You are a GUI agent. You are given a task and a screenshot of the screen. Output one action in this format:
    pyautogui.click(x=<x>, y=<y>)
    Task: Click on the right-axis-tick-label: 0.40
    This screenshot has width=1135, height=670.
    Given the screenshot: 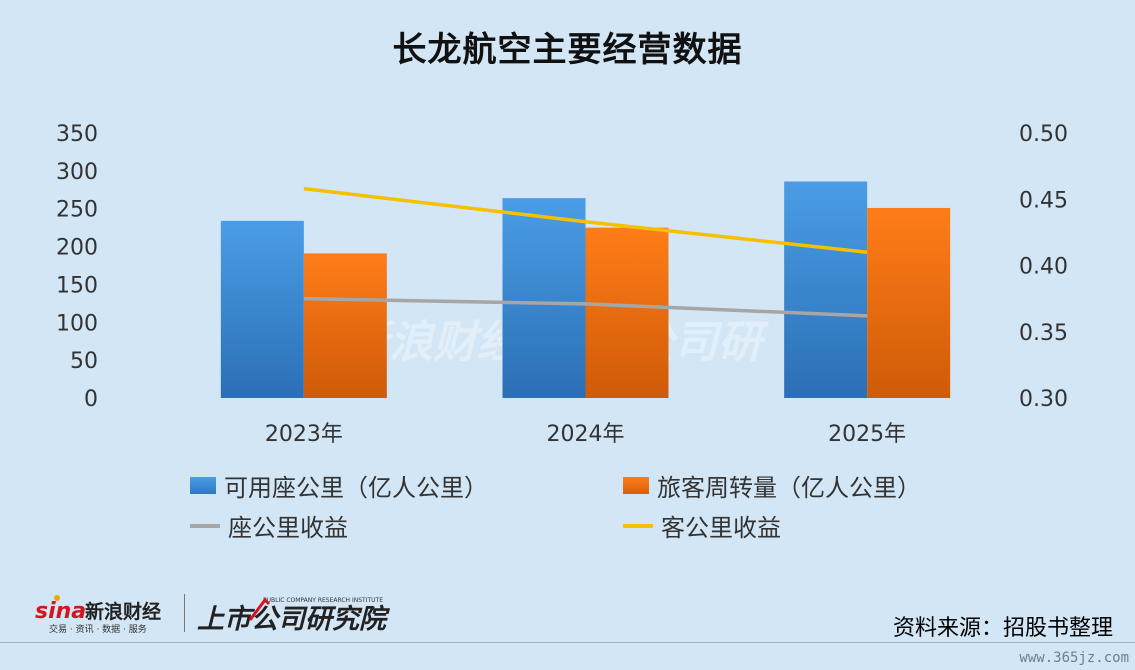 What is the action you would take?
    pyautogui.click(x=1043, y=267)
    